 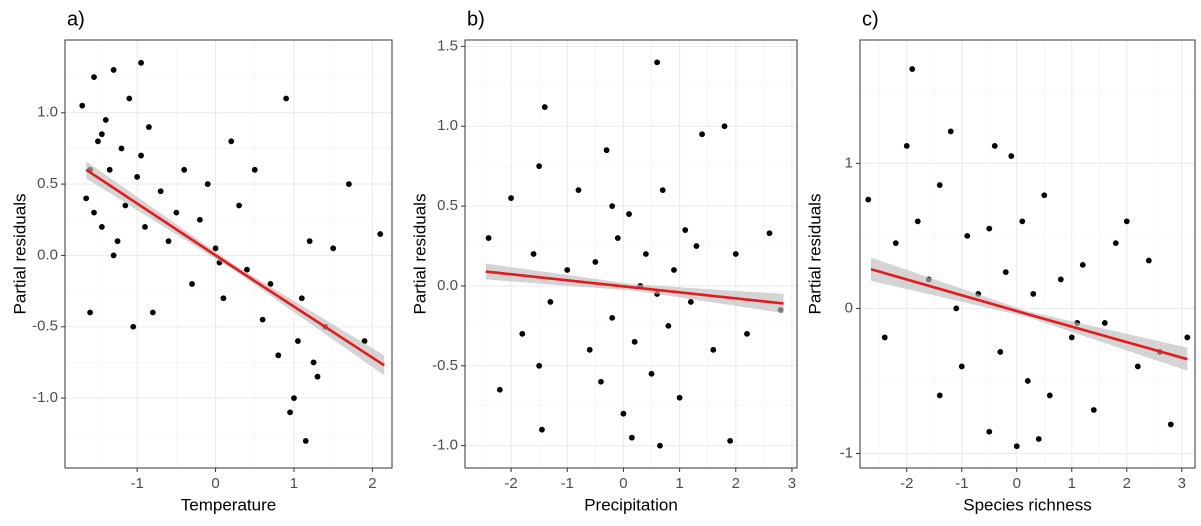 I want to click on x-tick-label: -2, so click(x=510, y=483).